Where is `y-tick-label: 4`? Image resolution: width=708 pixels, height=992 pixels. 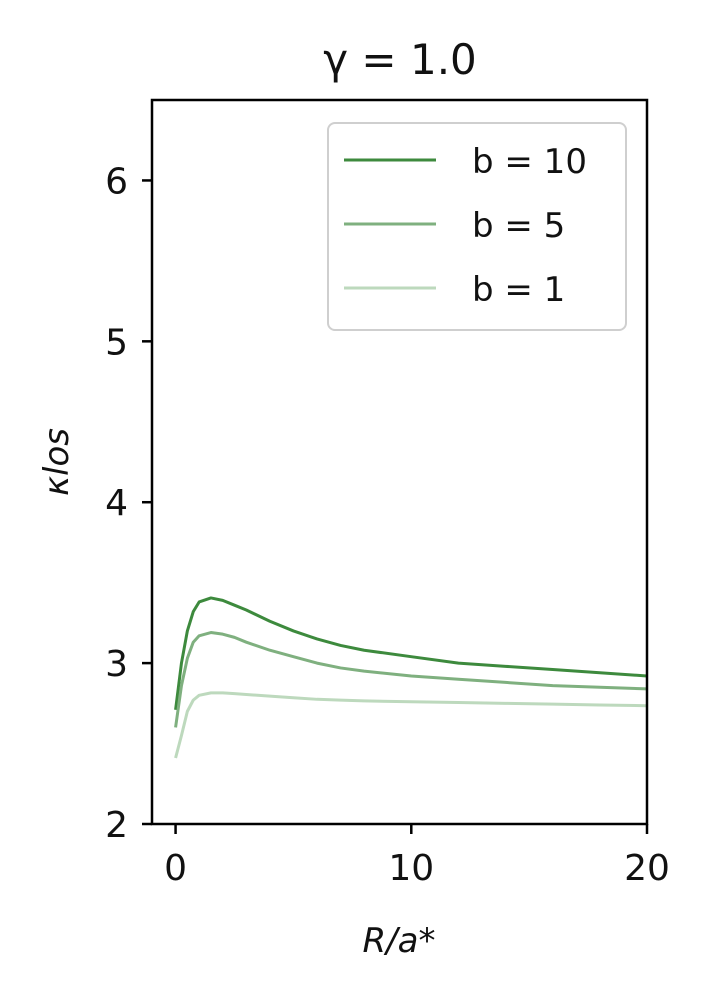
y-tick-label: 4 is located at coordinates (116, 503).